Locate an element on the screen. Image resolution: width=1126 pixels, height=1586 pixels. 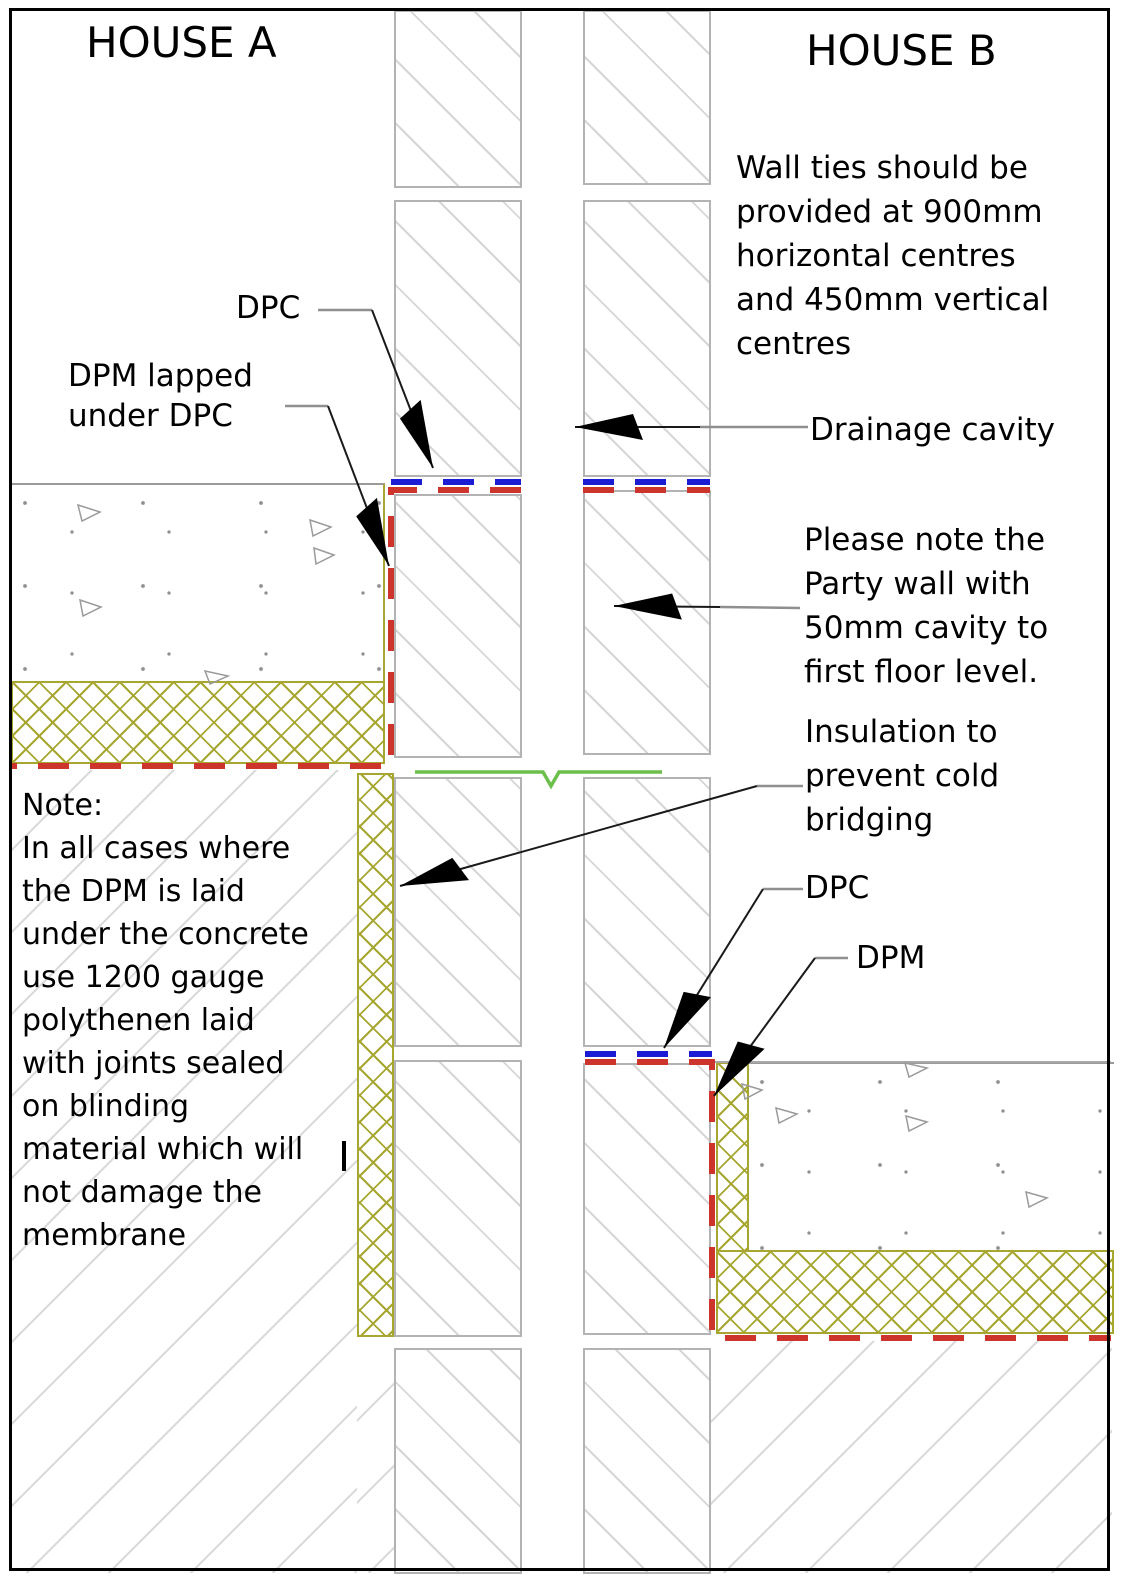
wall-block-a2 is located at coordinates (458, 338).